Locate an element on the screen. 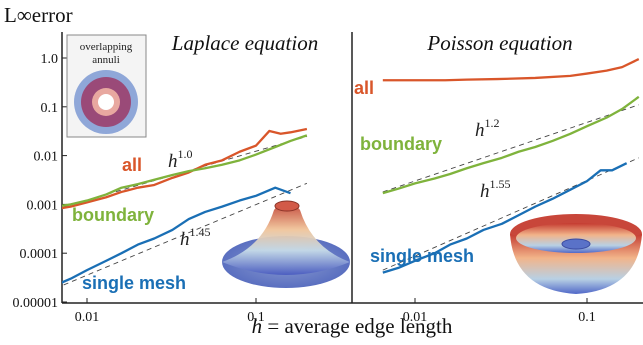 This screenshot has height=345, width=643. y-tick-labels: 0.00001 0.0001 0.001 0.01 0.1 1.0 is located at coordinates (40, 181).